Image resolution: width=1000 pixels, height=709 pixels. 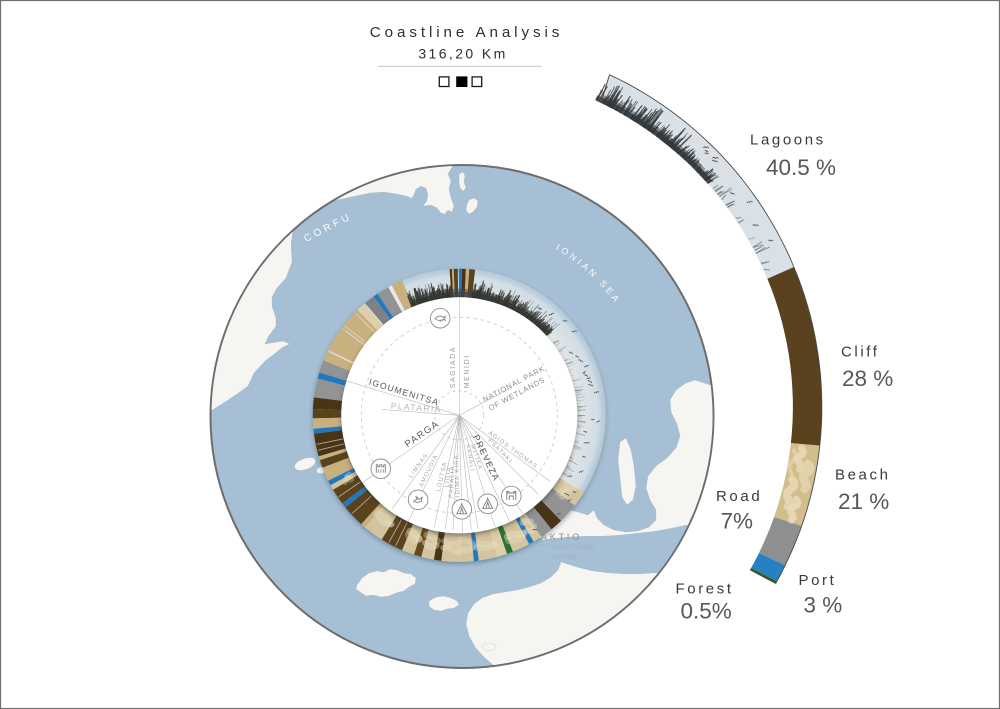 What do you see at coordinates (469, 458) in the screenshot?
I see `svg-text: KANALI` at bounding box center [469, 458].